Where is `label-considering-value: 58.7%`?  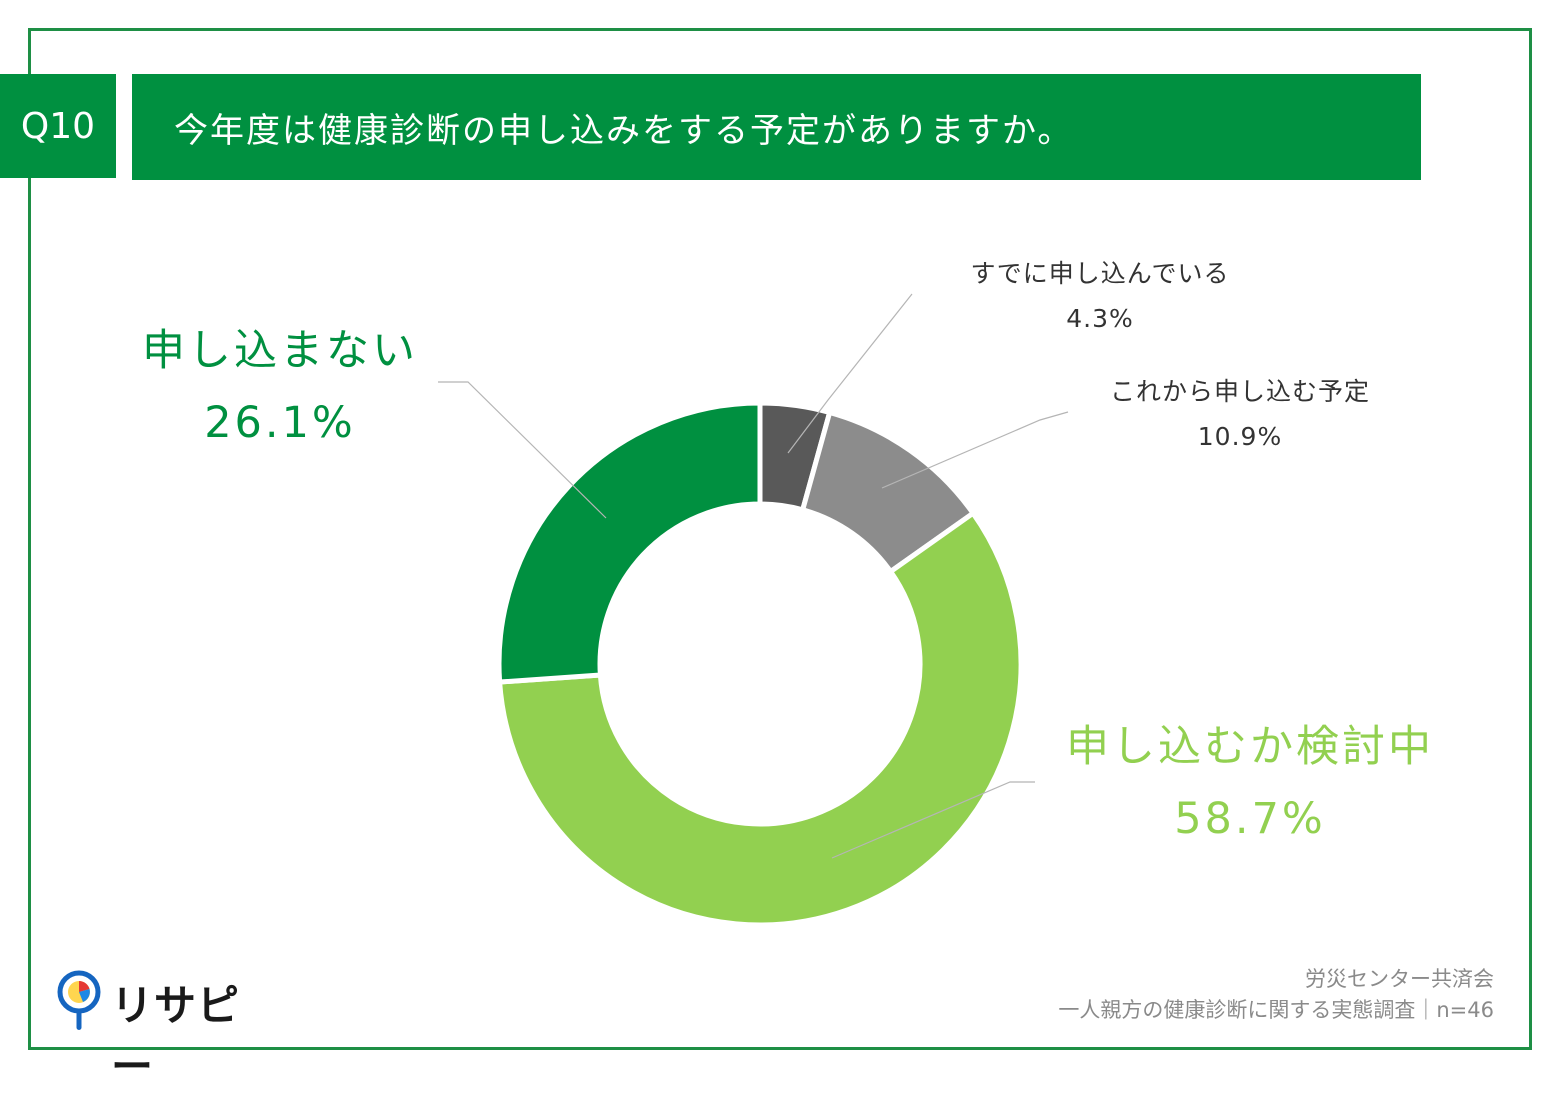 label-considering-value: 58.7% is located at coordinates (1250, 819).